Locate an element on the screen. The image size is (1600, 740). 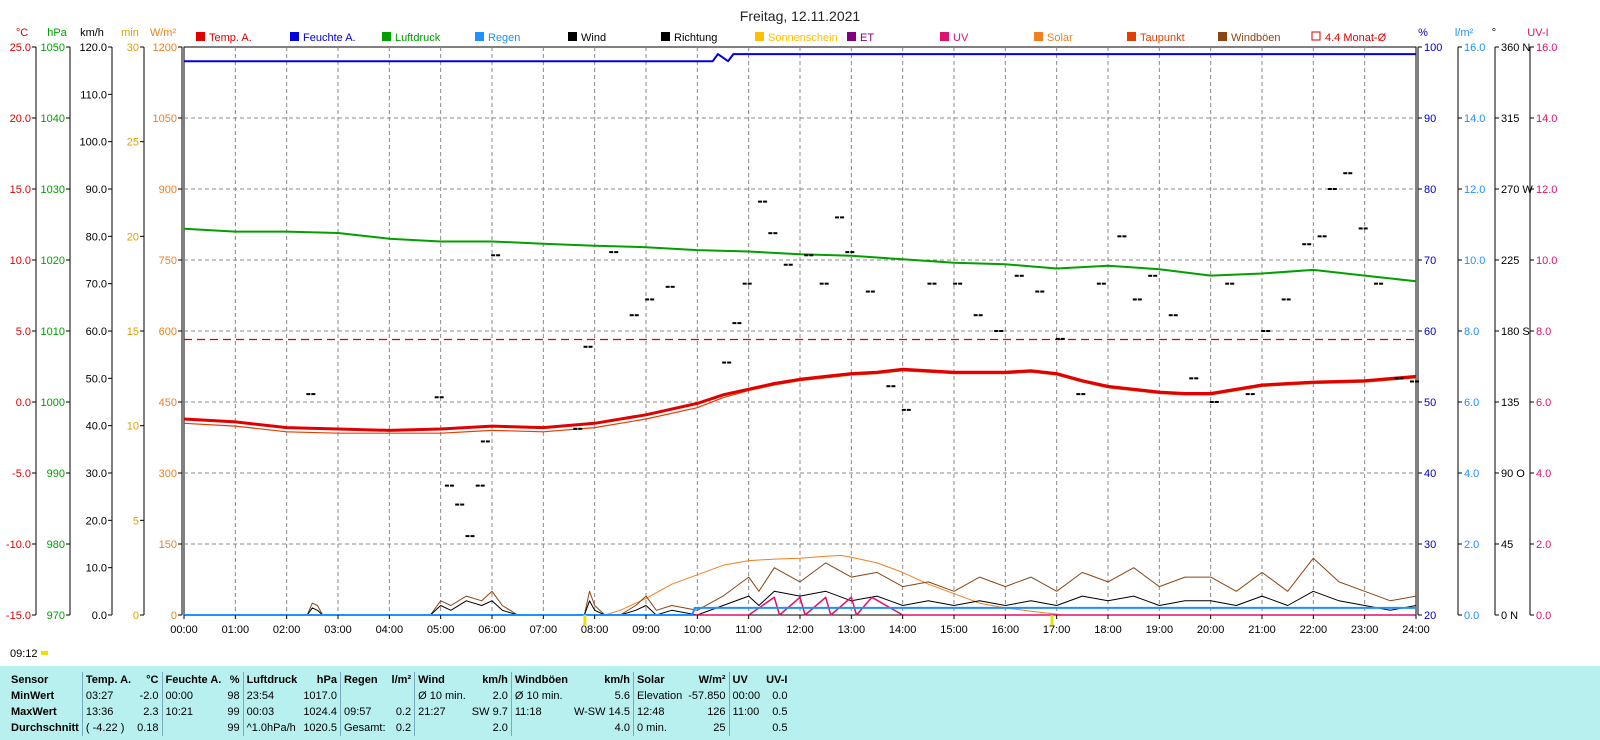
x-tick-label: 23:00 is located at coordinates (1365, 630).